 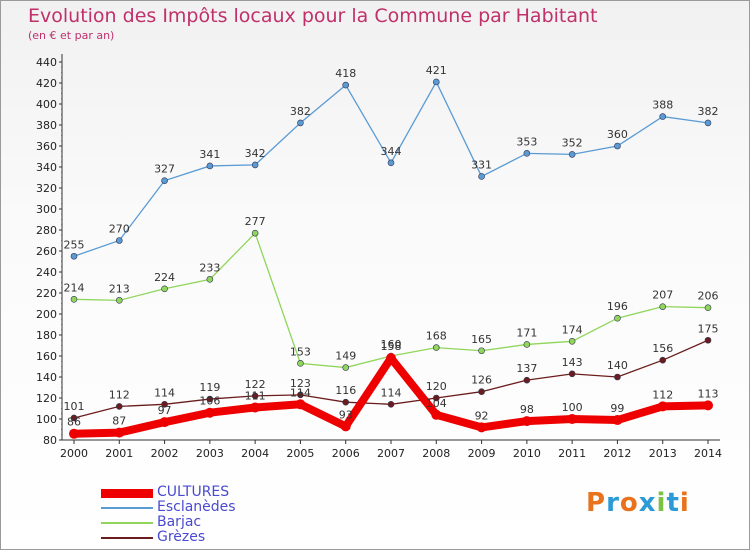 I want to click on logo-letter: r, so click(x=613, y=503).